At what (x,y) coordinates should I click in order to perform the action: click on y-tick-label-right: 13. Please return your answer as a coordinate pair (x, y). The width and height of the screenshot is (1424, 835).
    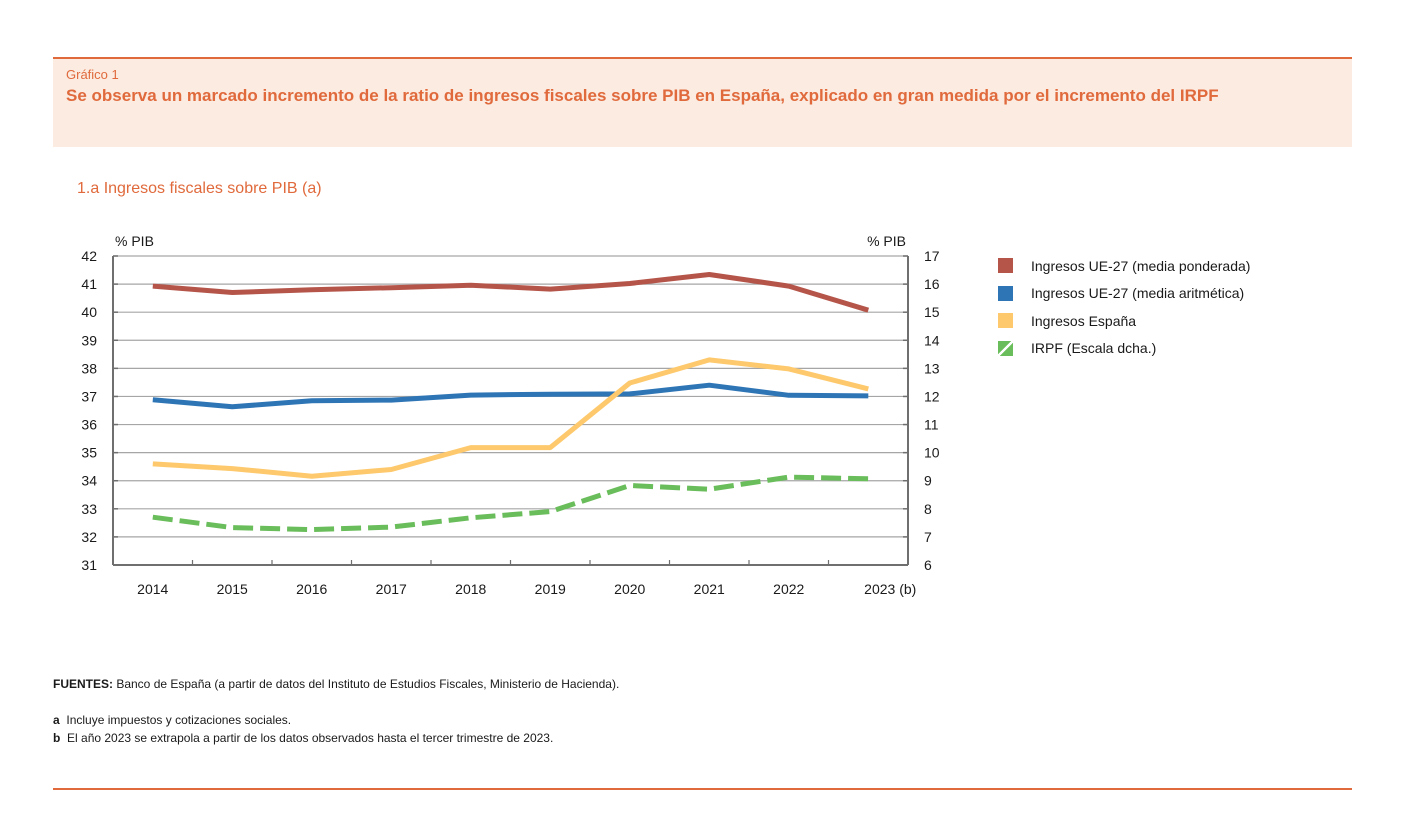
    Looking at the image, I should click on (932, 368).